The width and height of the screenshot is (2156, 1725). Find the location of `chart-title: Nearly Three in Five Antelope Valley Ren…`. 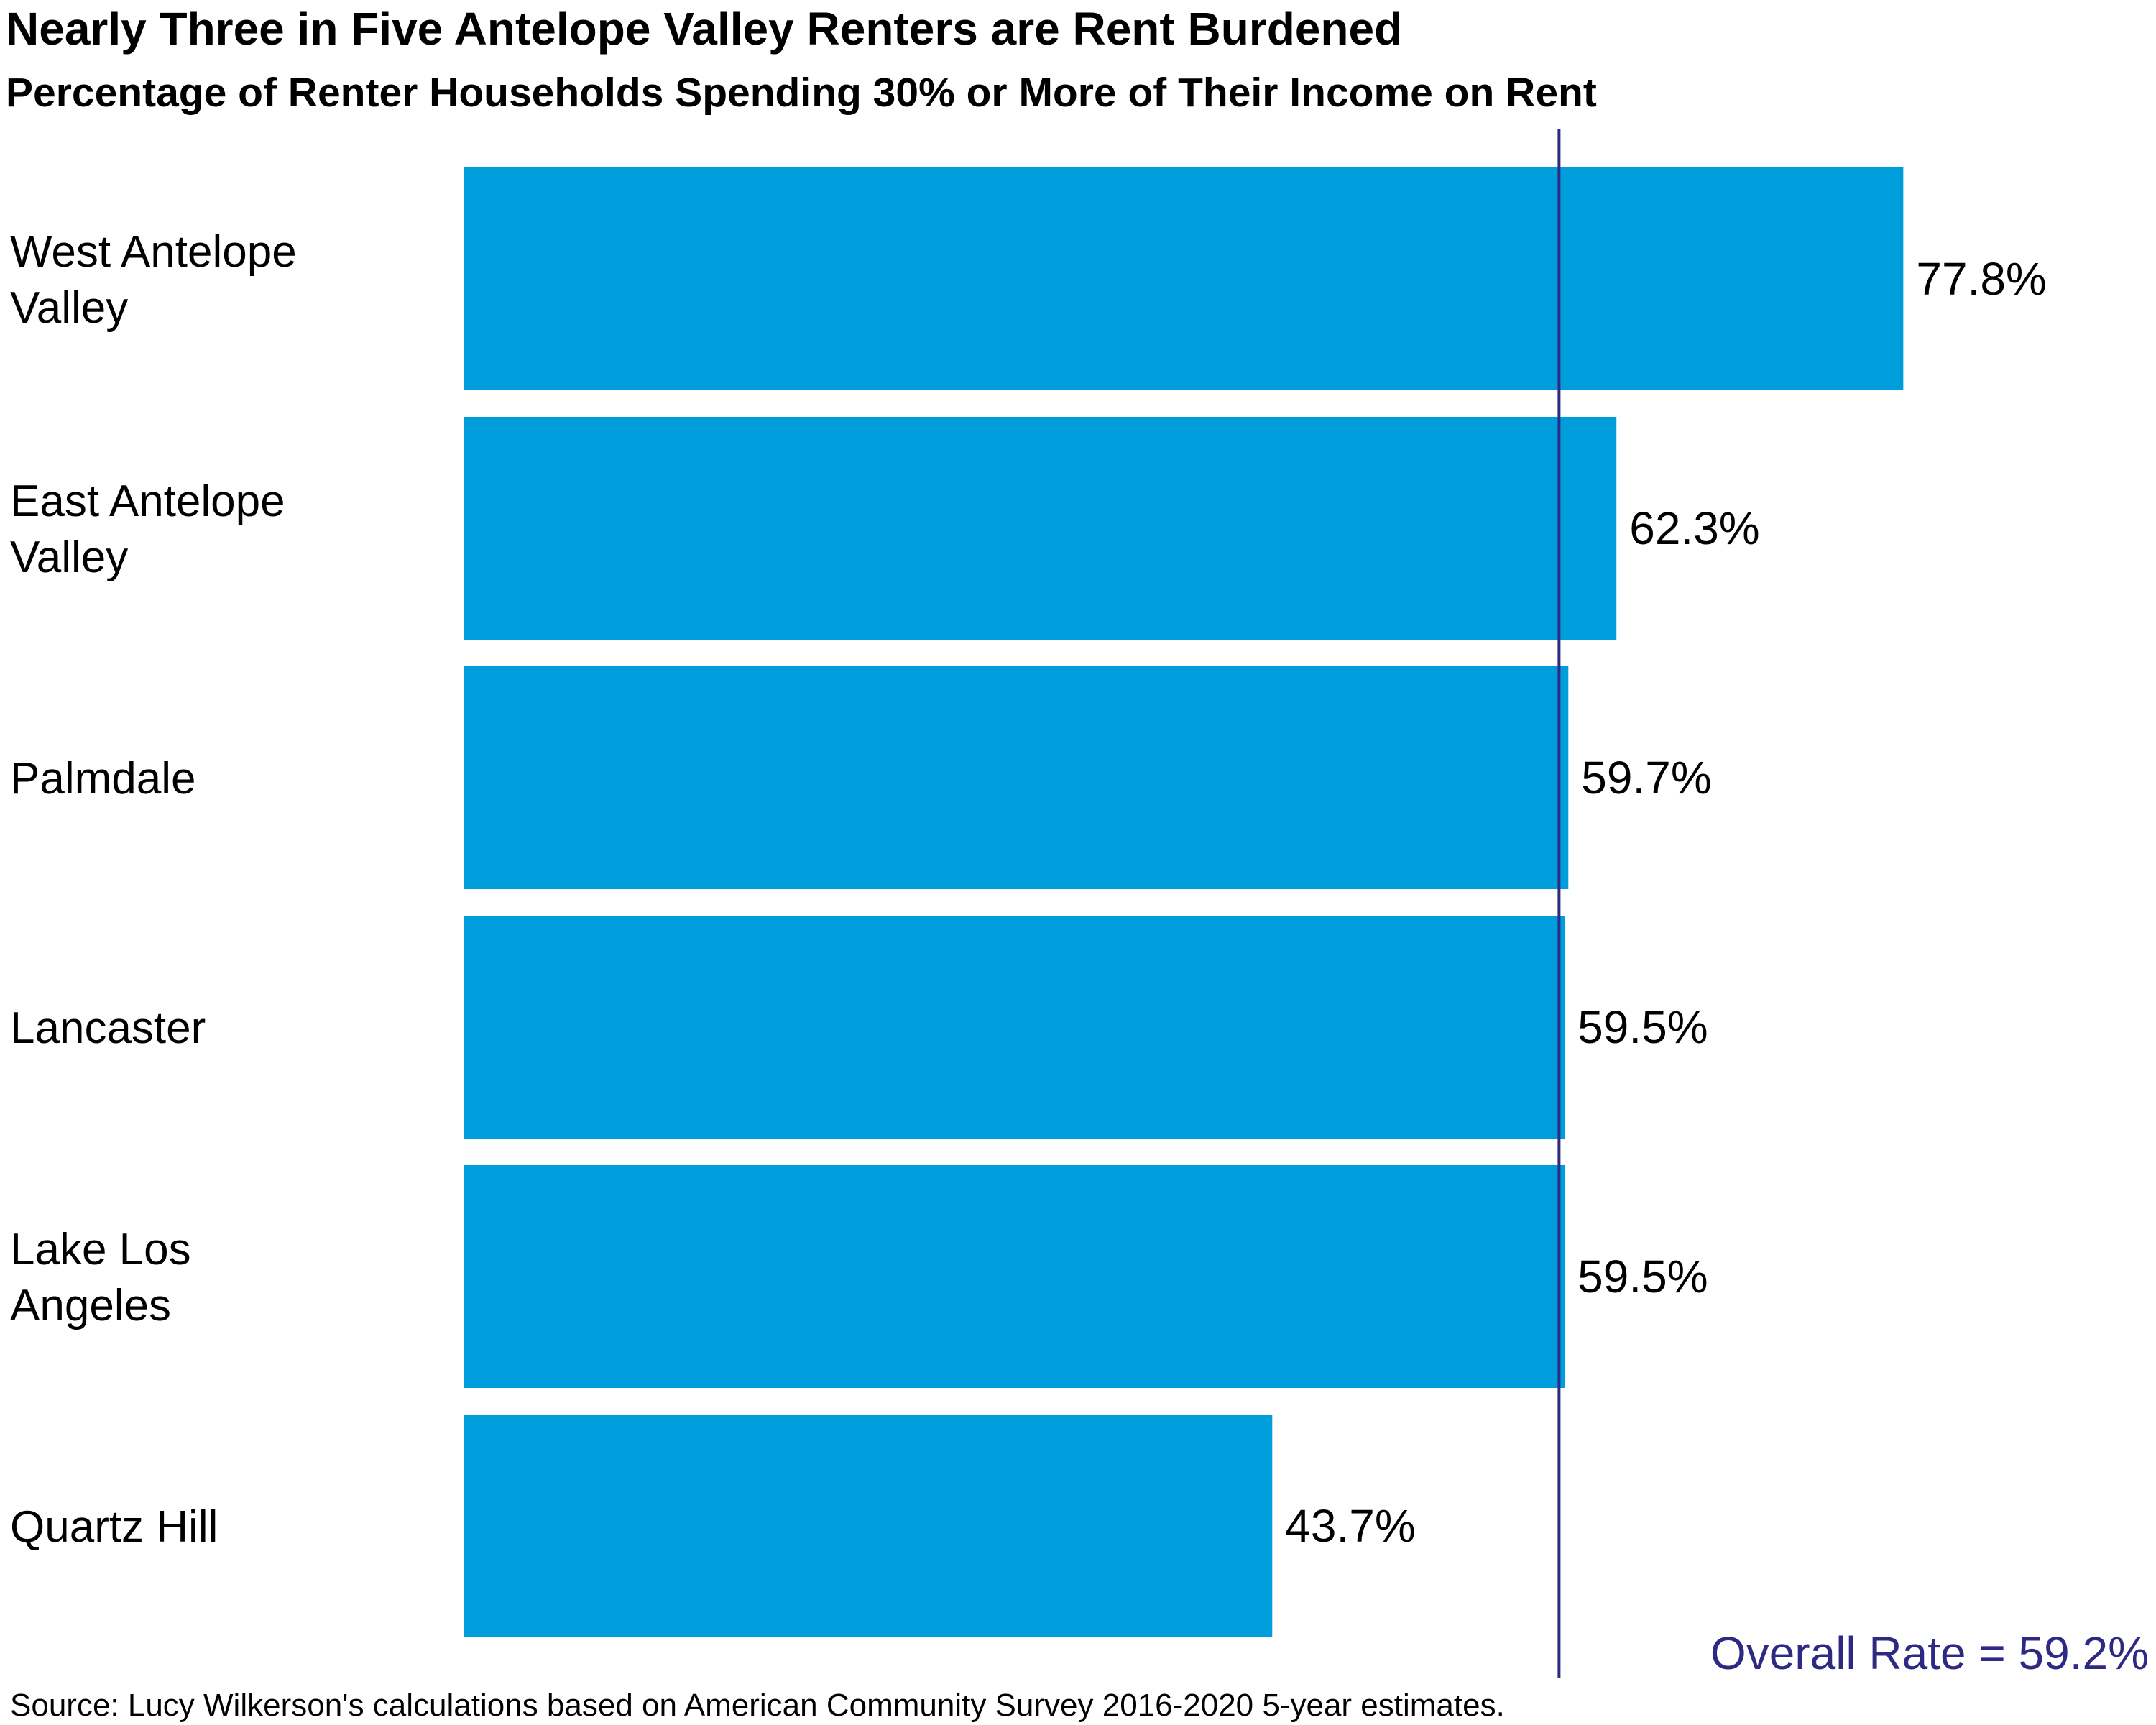

chart-title: Nearly Three in Five Antelope Valley Ren… is located at coordinates (704, 29).